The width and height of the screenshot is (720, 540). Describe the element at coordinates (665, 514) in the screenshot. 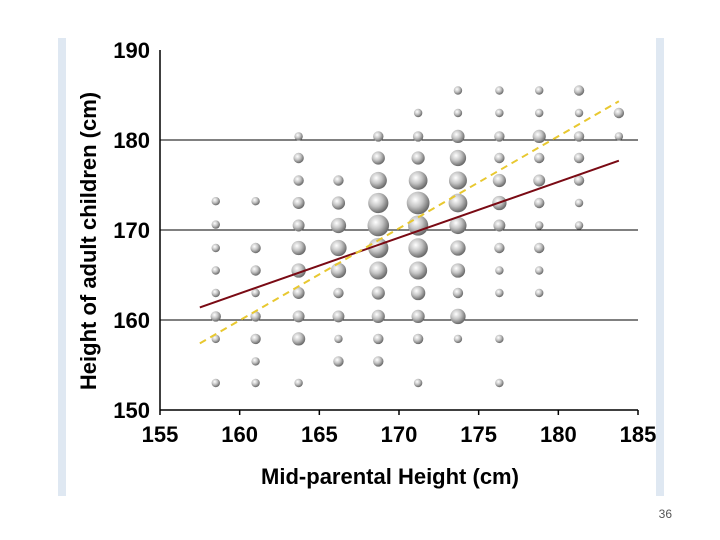

I see `page-number: 36` at that location.